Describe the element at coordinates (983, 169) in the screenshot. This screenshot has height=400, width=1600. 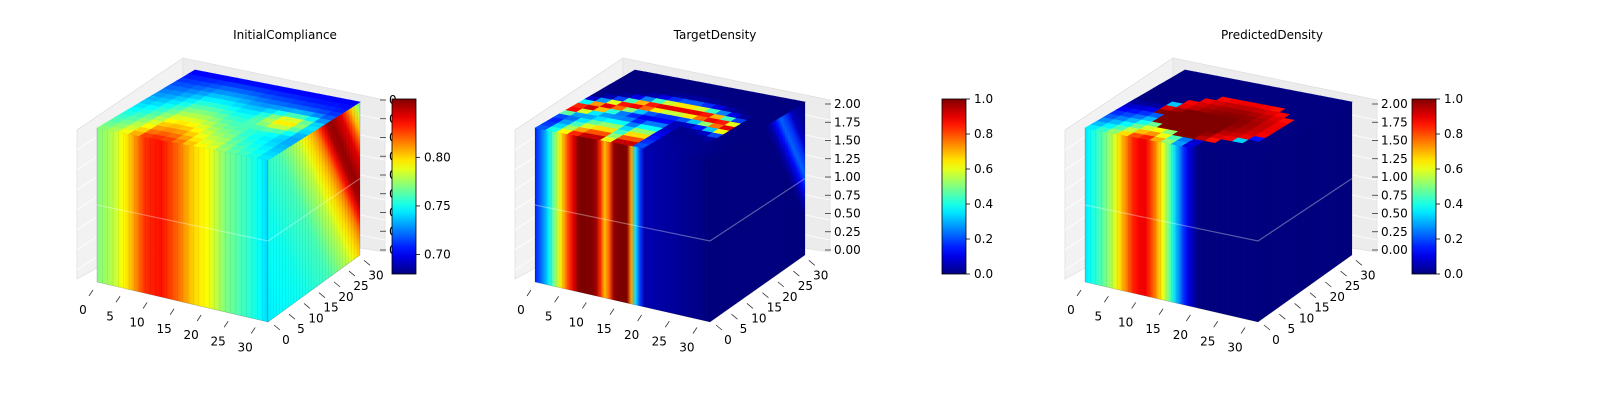
I see `colorbar-tick-label: 0.6` at that location.